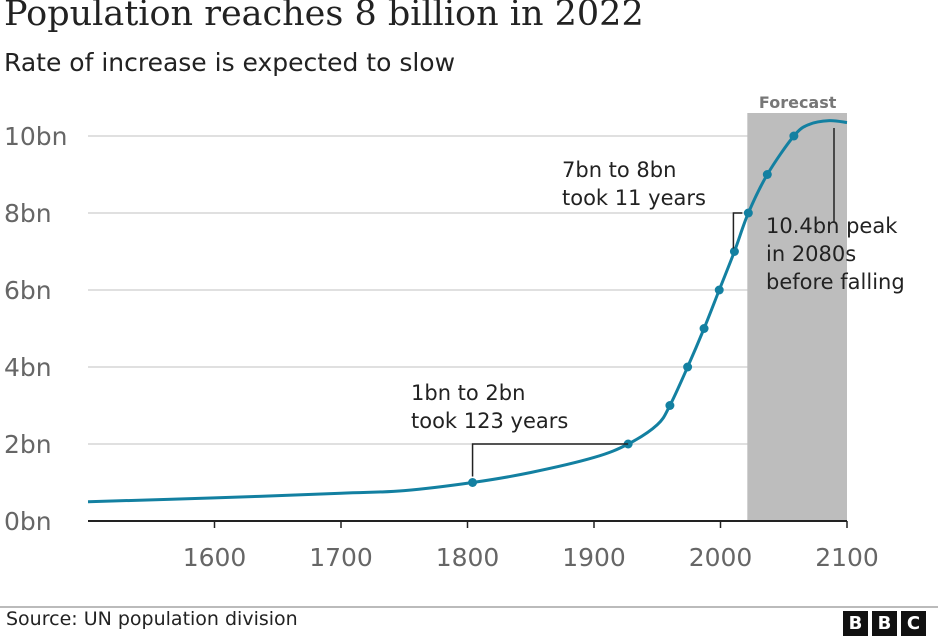 This screenshot has width=938, height=636. I want to click on x-tick-label: 2000, so click(721, 557).